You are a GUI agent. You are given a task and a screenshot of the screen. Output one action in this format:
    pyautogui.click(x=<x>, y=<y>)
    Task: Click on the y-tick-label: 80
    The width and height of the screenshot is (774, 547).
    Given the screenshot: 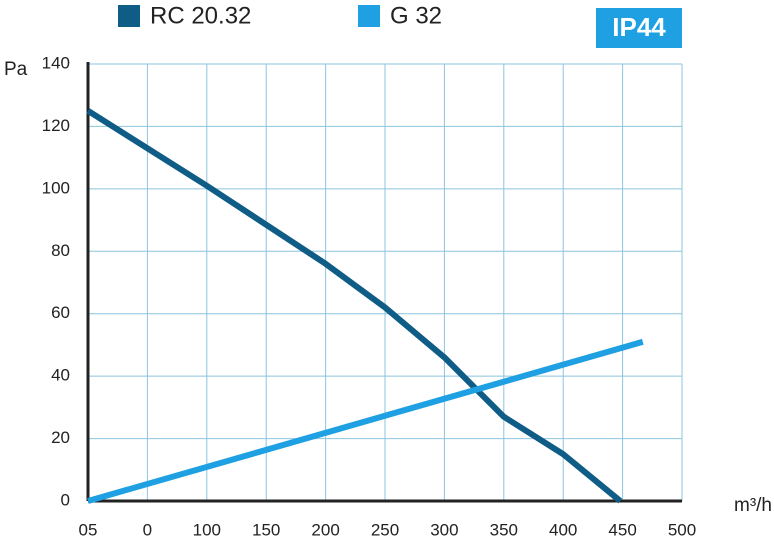 What is the action you would take?
    pyautogui.click(x=60, y=250)
    